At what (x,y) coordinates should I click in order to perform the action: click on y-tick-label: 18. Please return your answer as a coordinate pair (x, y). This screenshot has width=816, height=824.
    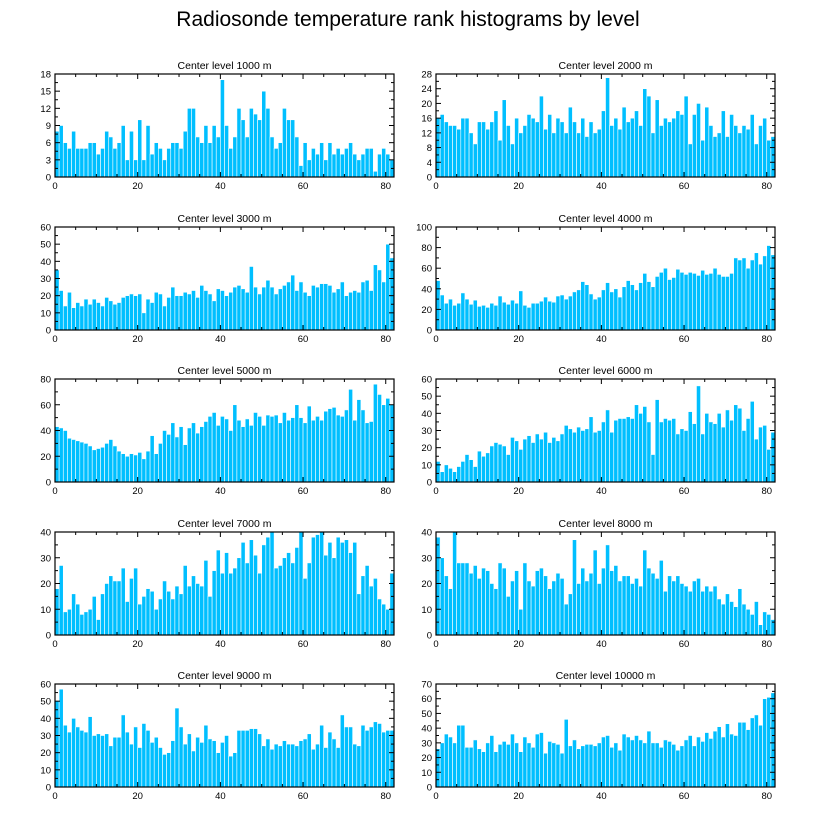
    Looking at the image, I should click on (45, 75).